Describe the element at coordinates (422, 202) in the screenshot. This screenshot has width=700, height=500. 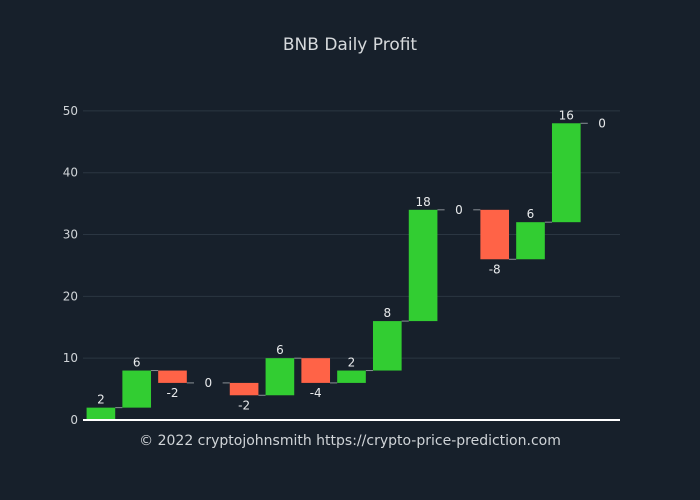
I see `bar-value-label: 18` at that location.